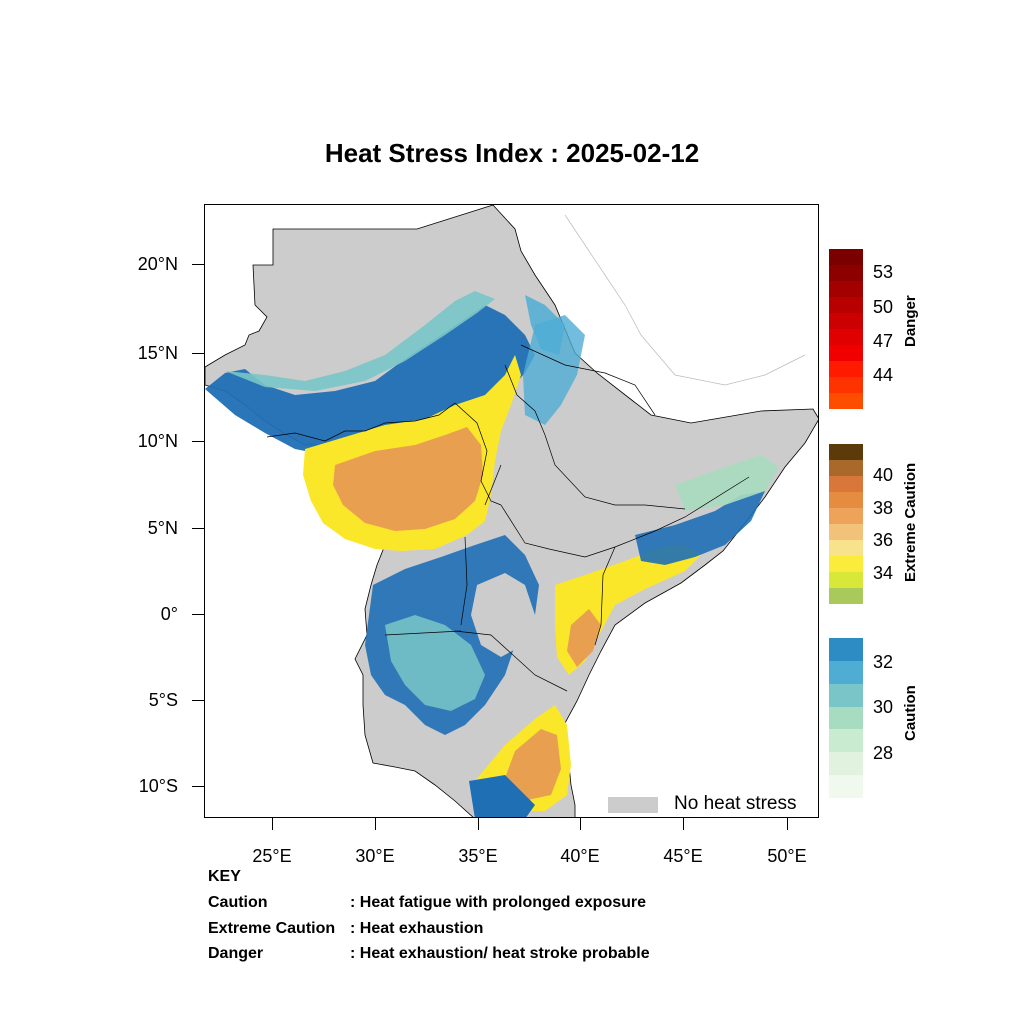 The image size is (1024, 1024). I want to click on y-tick-label: 0°, so click(169, 614).